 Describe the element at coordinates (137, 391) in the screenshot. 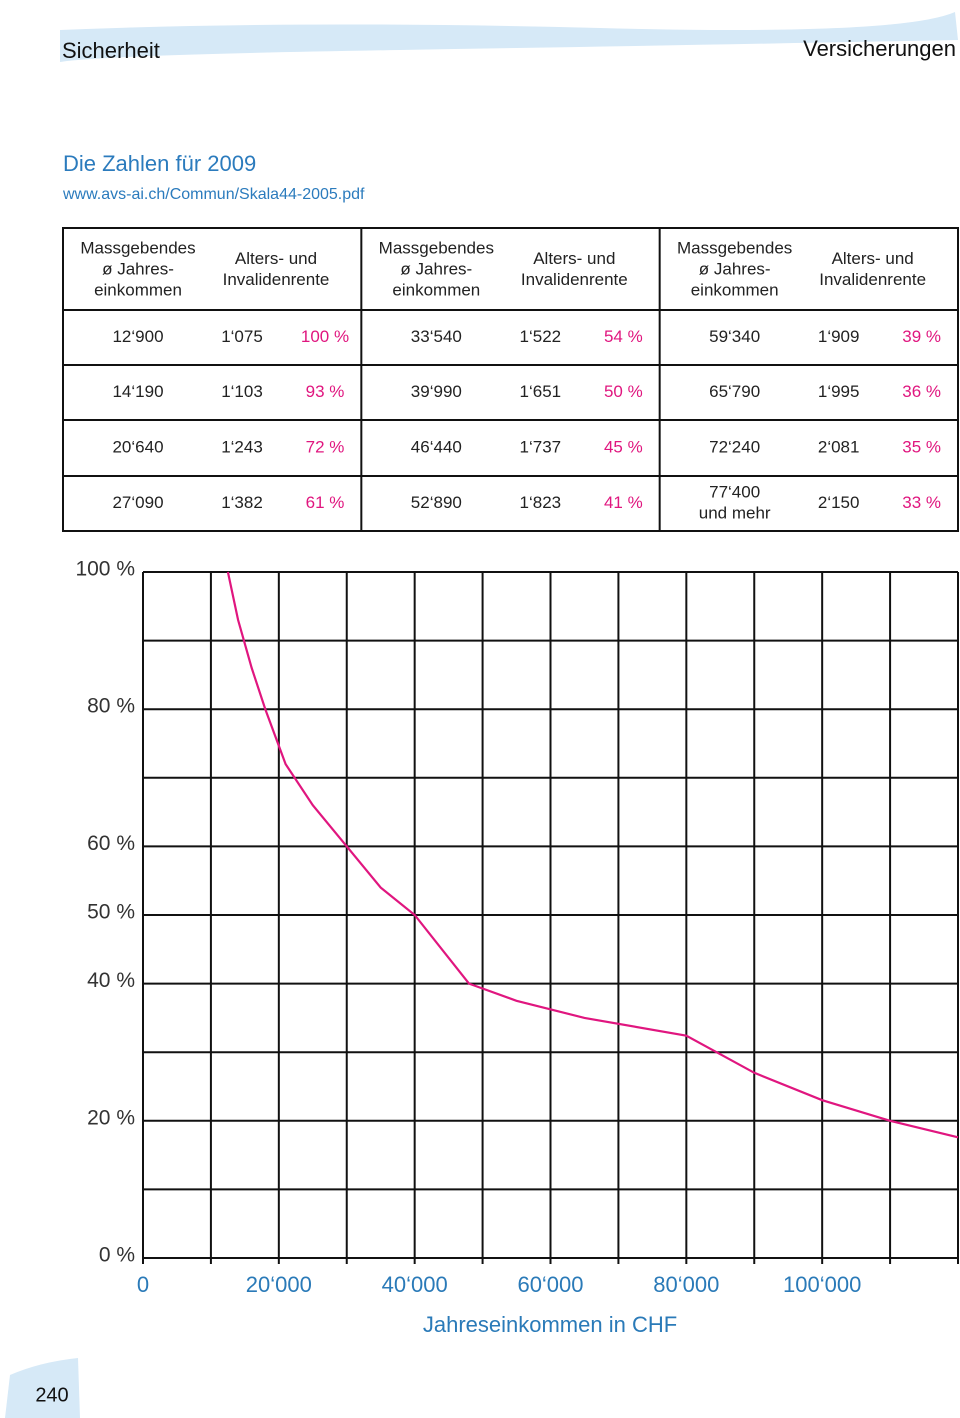

I see `table-cell: 14‘190` at that location.